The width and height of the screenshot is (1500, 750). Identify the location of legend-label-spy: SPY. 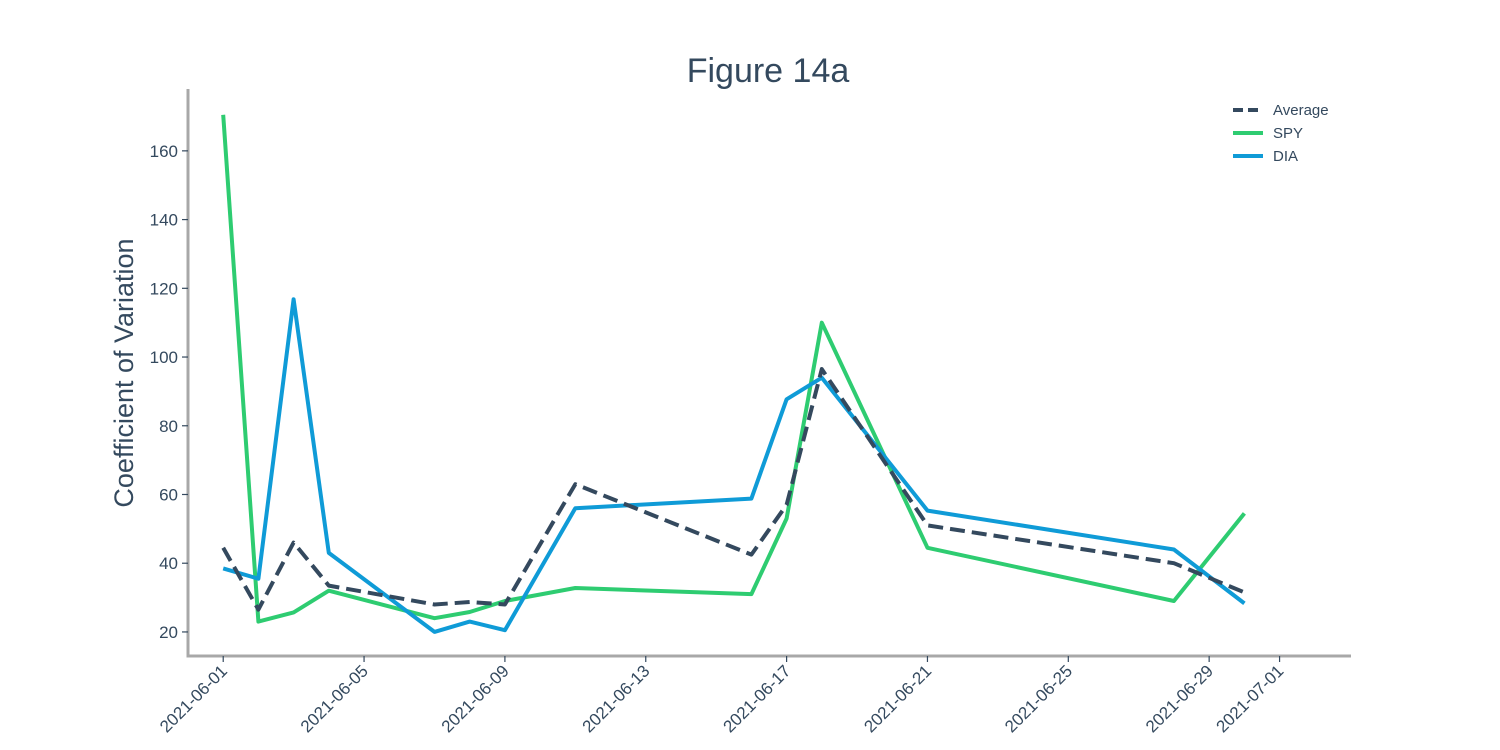
(1288, 133).